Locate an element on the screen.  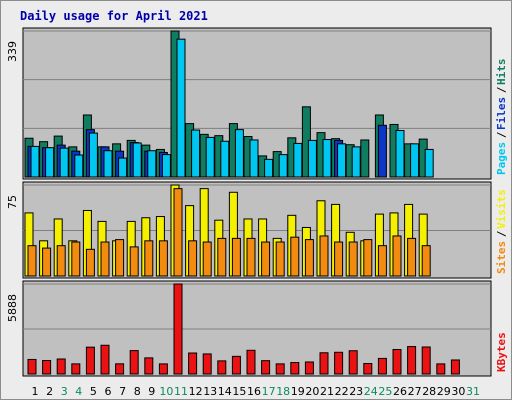
x-tick-day-29: 29 is located at coordinates (444, 391).